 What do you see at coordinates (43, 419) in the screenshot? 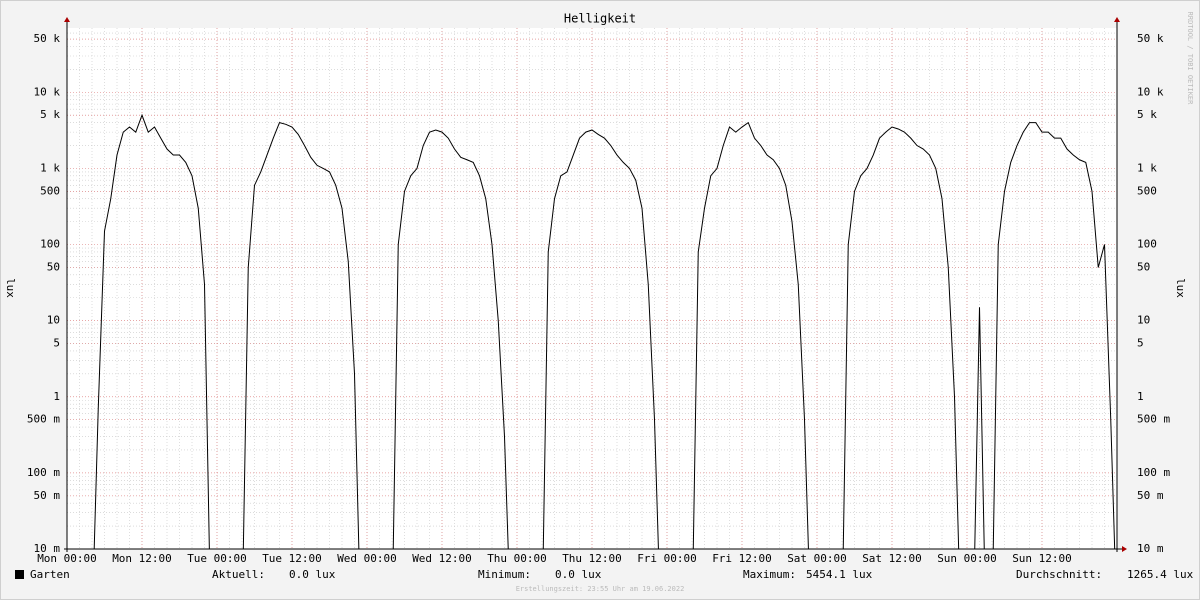
I see `y-tick-label: 500 m` at bounding box center [43, 419].